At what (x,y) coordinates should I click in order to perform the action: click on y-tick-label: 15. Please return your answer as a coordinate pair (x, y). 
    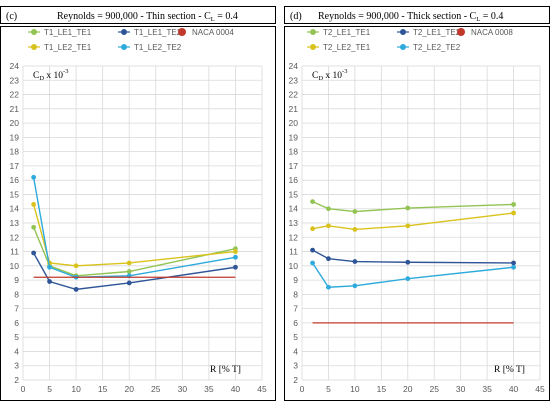
    Looking at the image, I should click on (15, 194).